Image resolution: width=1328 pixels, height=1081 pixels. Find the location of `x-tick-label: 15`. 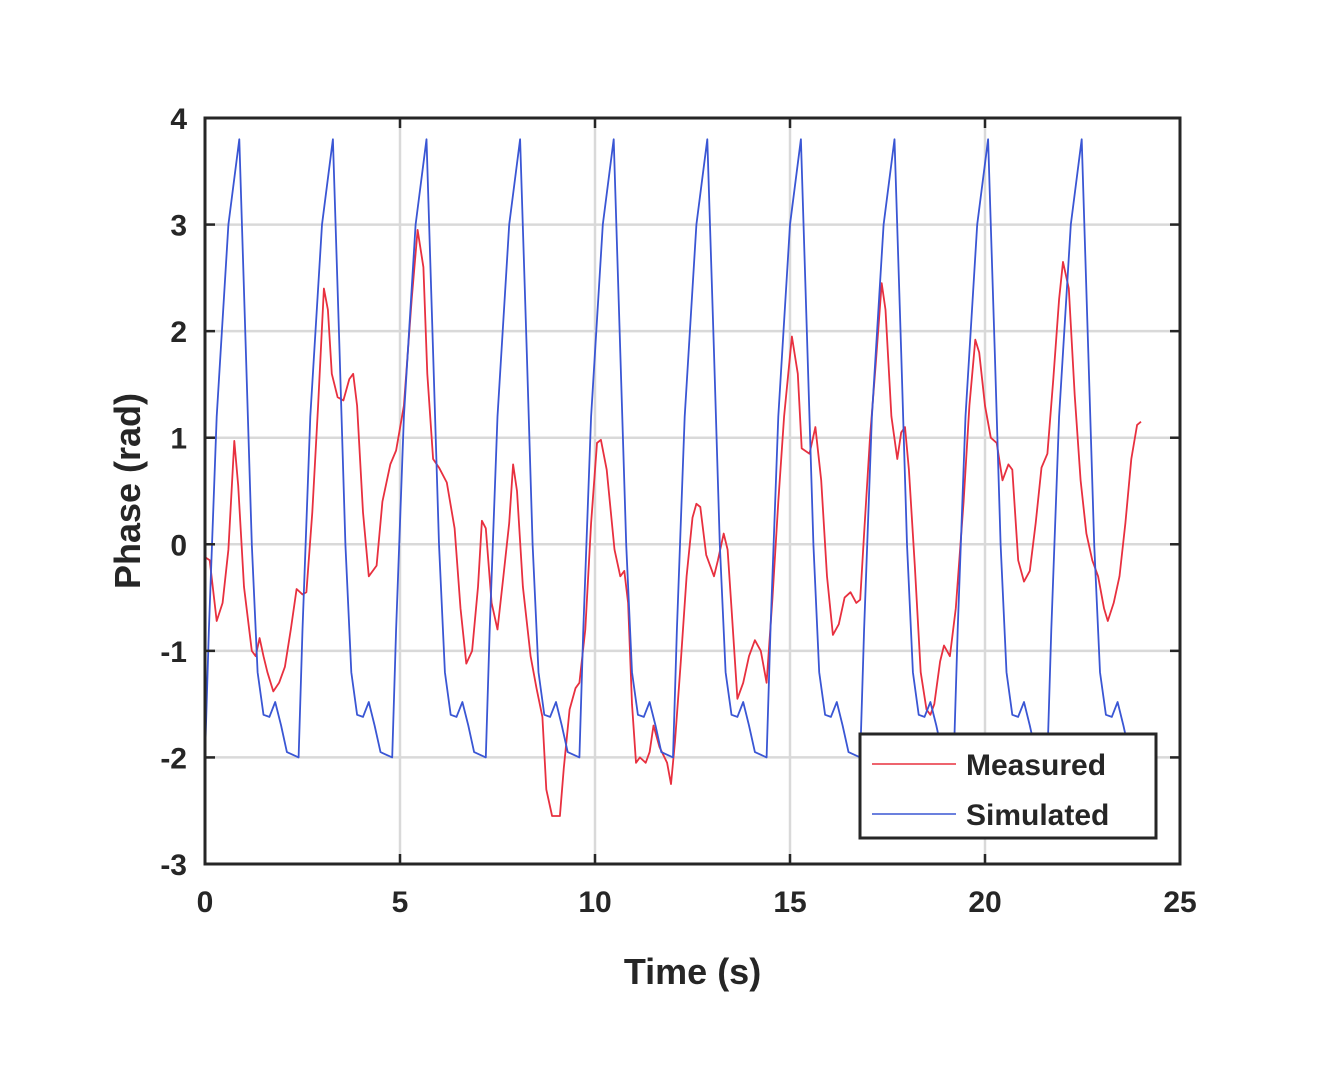

x-tick-label: 15 is located at coordinates (789, 902).